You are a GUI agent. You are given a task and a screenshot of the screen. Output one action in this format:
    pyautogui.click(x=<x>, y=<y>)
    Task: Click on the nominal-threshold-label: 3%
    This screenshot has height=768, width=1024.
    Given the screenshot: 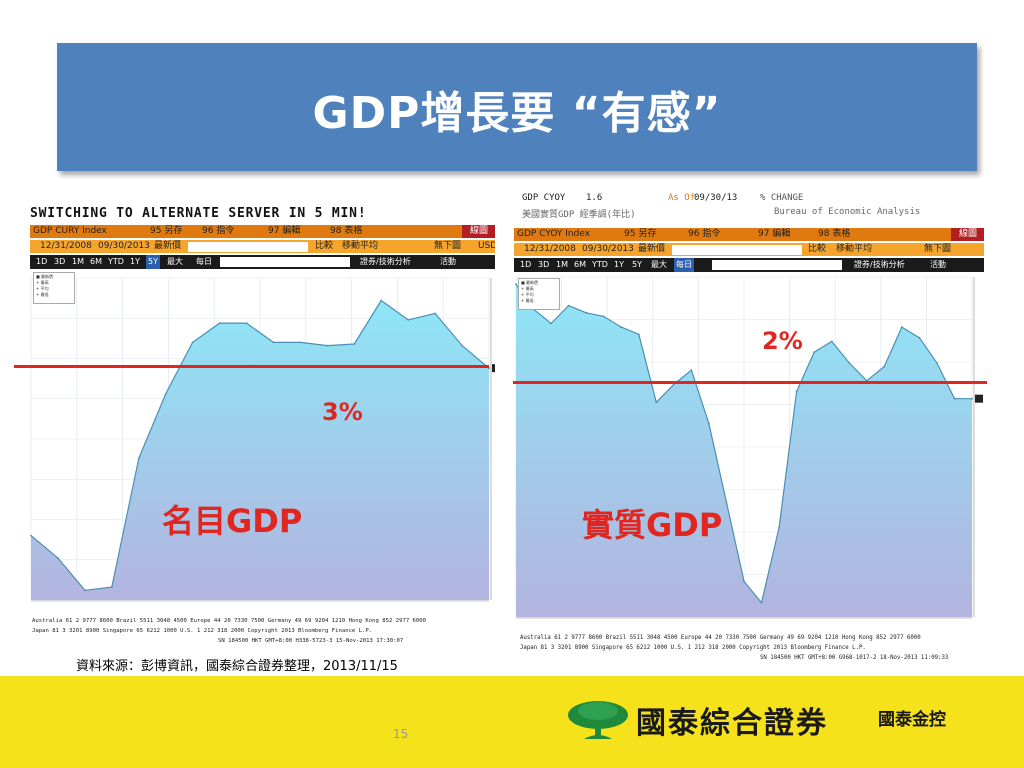 What is the action you would take?
    pyautogui.click(x=342, y=412)
    